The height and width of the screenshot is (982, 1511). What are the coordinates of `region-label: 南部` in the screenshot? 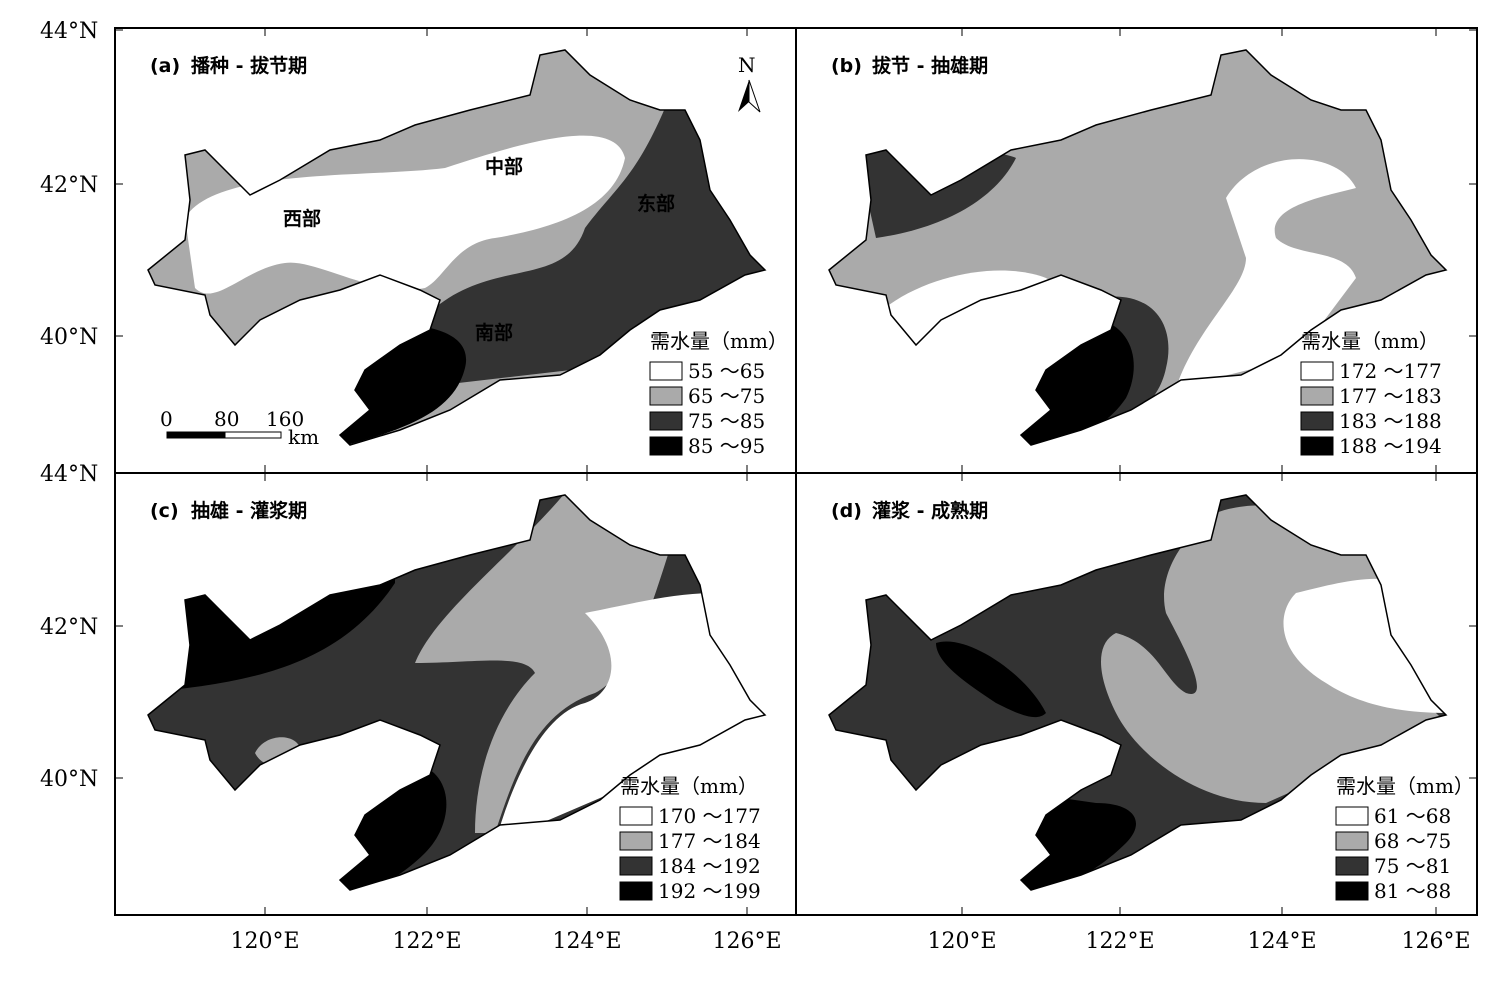 It's located at (494, 332).